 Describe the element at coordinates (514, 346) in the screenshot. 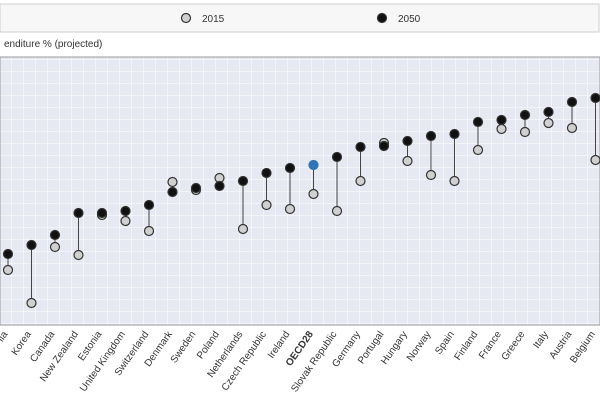

I see `x-tick-label: Greece` at that location.